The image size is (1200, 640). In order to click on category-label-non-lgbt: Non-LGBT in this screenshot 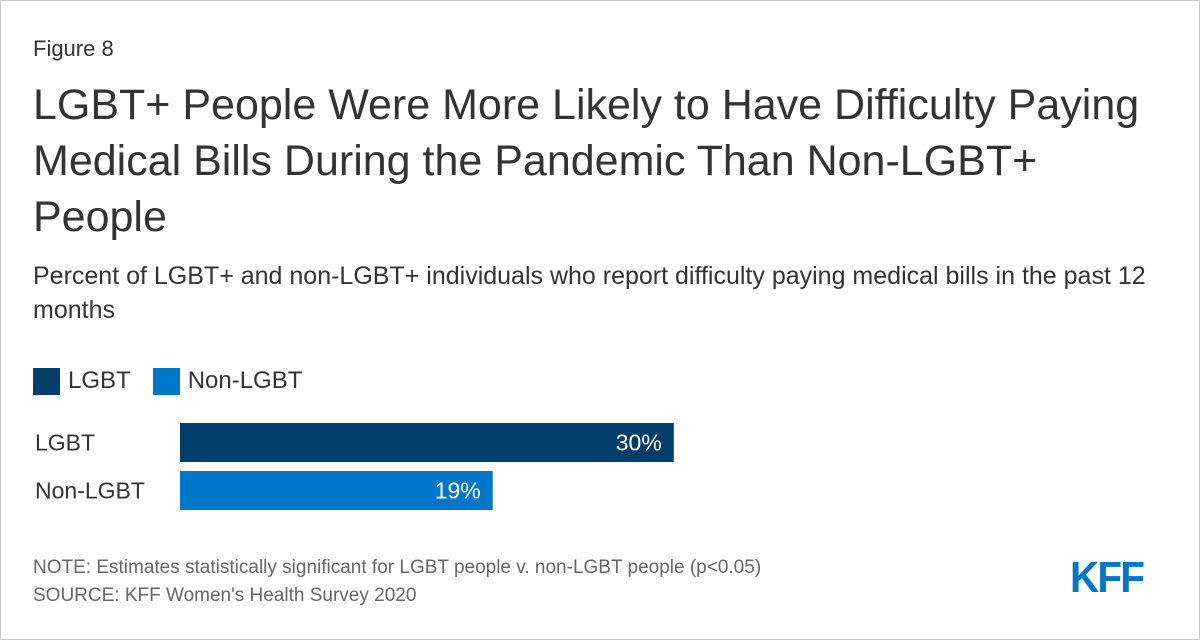, I will do `click(90, 491)`.